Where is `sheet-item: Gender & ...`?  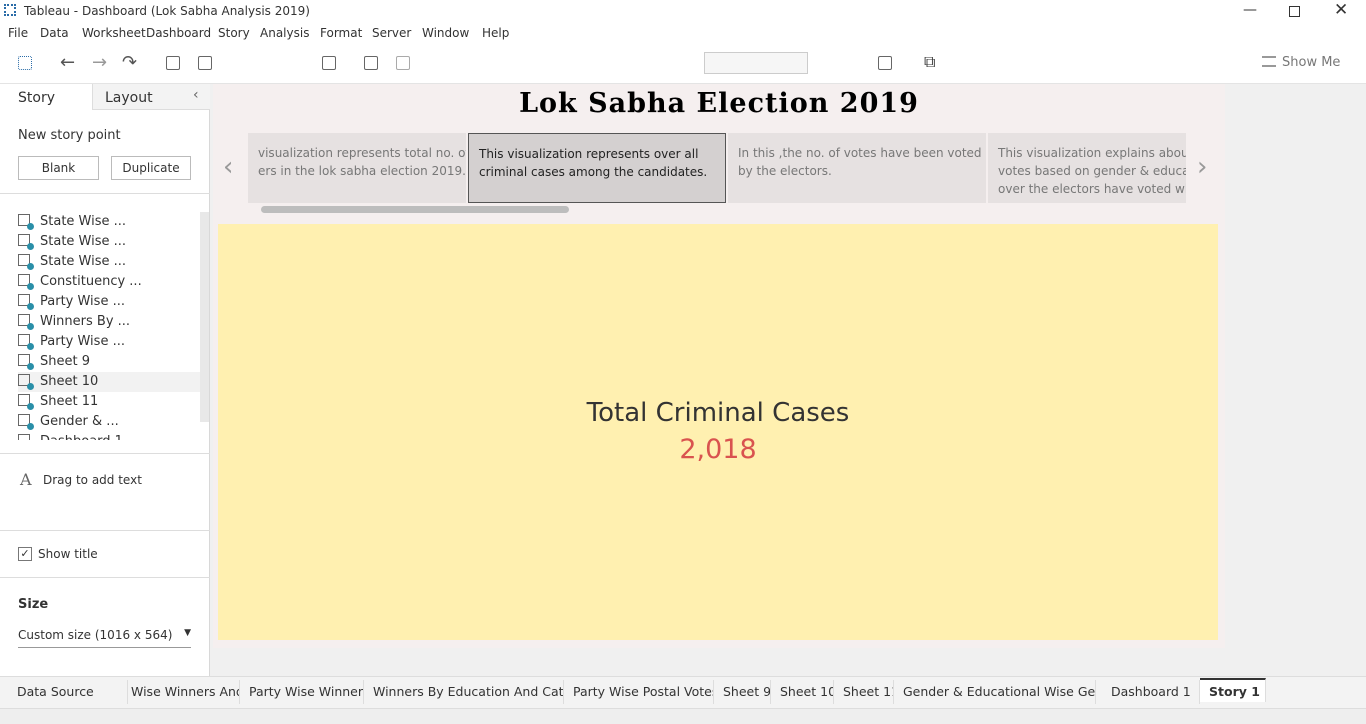 sheet-item: Gender & ... is located at coordinates (109, 422).